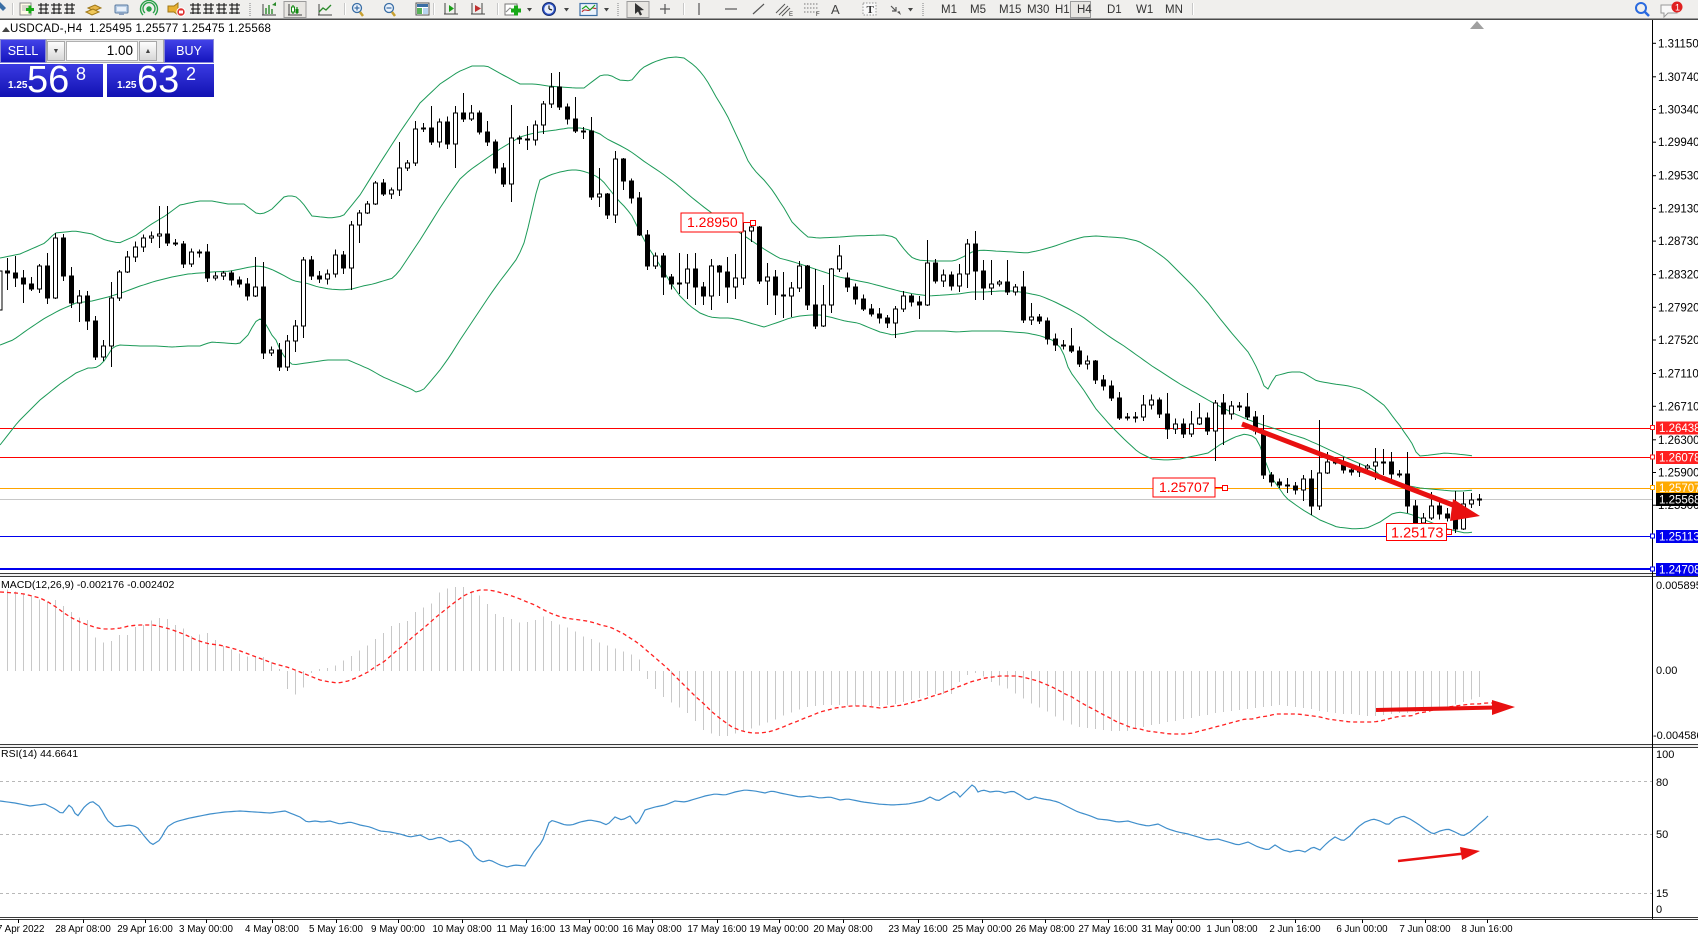 The width and height of the screenshot is (1698, 937). I want to click on svg-text: 1.26300, so click(1678, 441).